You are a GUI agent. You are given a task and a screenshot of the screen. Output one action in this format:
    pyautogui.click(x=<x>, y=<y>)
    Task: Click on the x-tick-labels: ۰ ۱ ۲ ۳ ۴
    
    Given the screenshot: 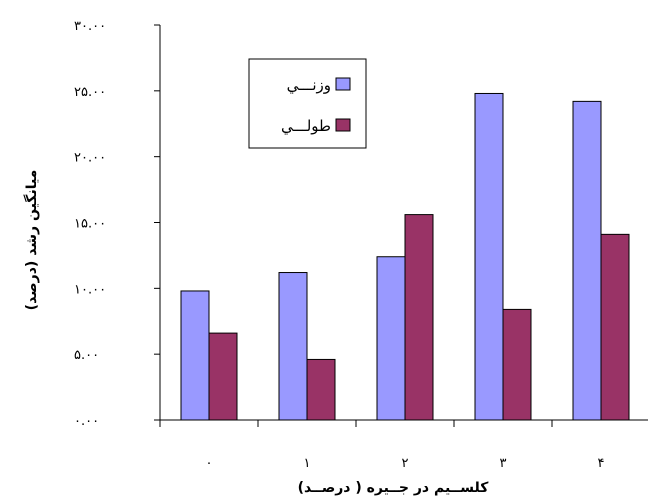 What is the action you would take?
    pyautogui.click(x=405, y=463)
    